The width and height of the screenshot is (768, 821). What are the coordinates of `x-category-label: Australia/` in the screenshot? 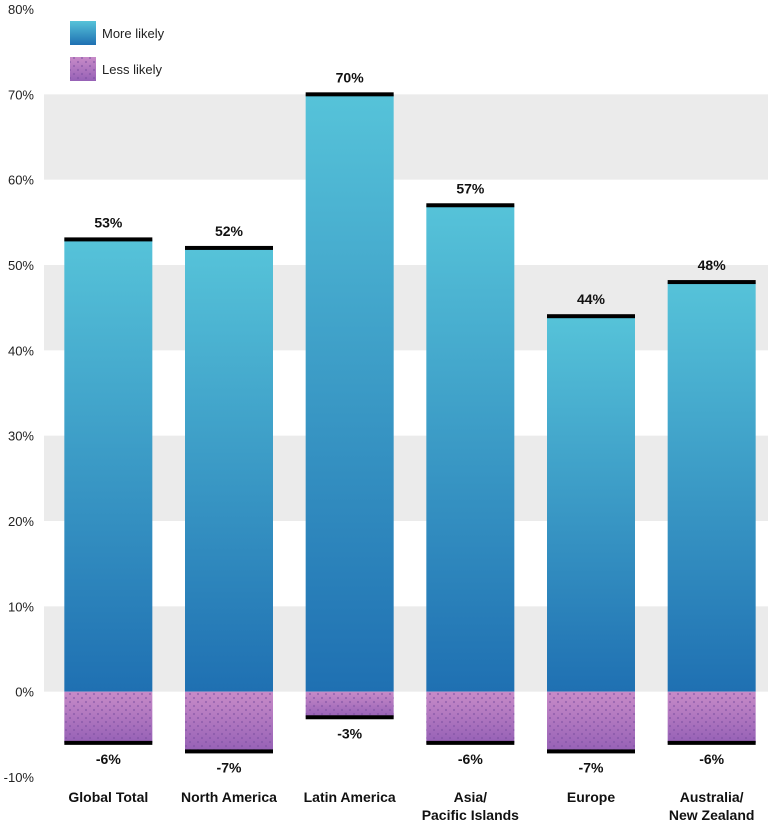 It's located at (712, 797).